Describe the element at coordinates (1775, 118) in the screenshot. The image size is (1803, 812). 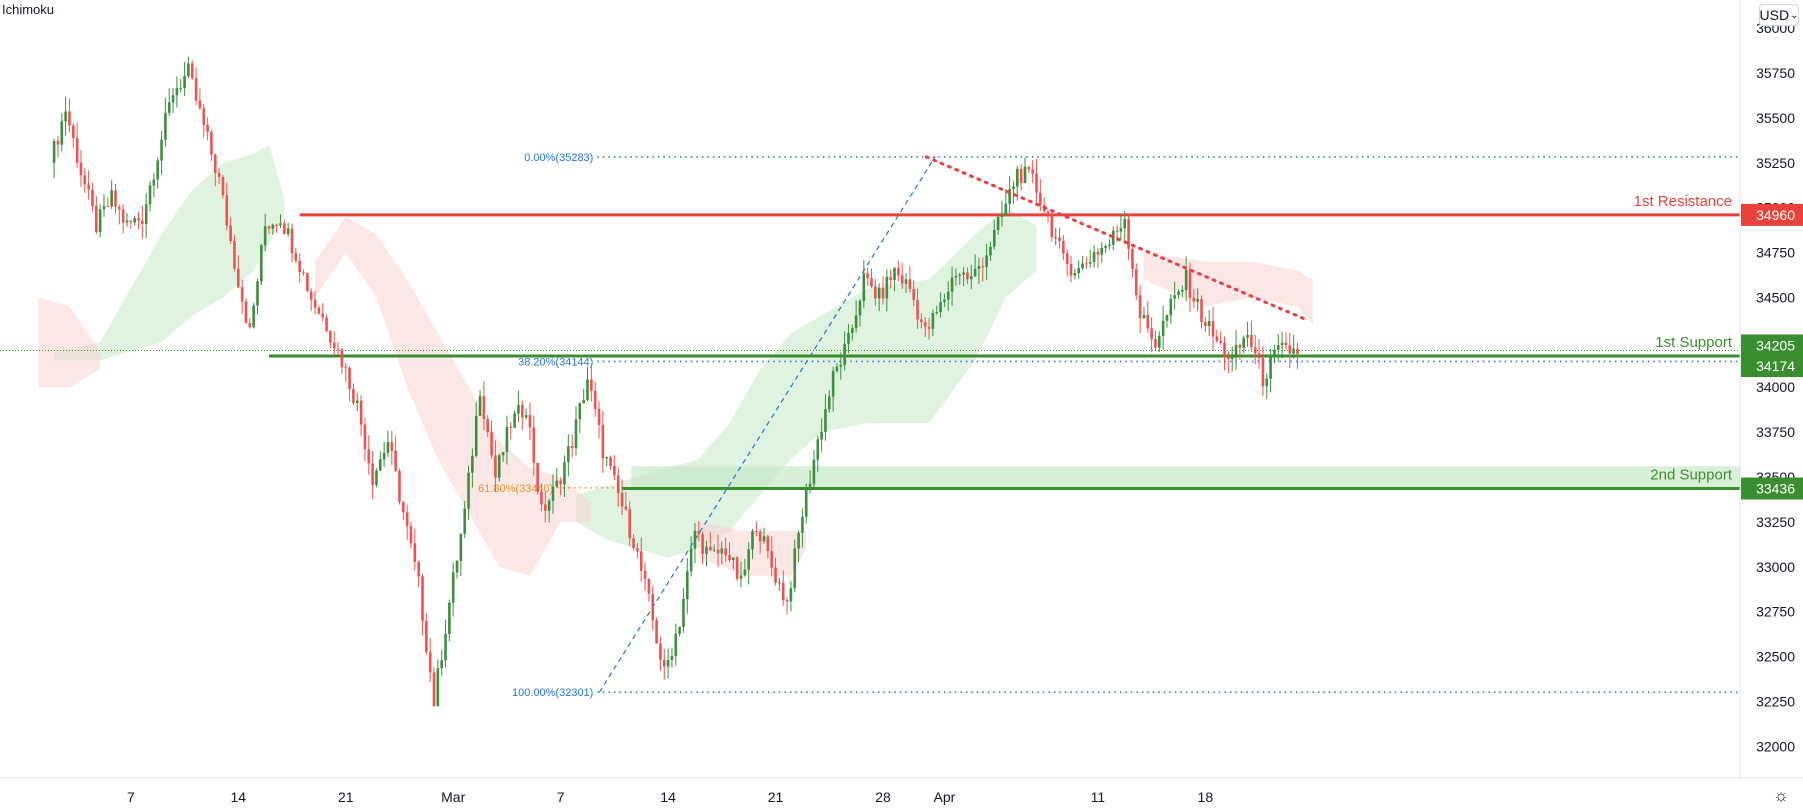
I see `y-tick-2: 35500` at that location.